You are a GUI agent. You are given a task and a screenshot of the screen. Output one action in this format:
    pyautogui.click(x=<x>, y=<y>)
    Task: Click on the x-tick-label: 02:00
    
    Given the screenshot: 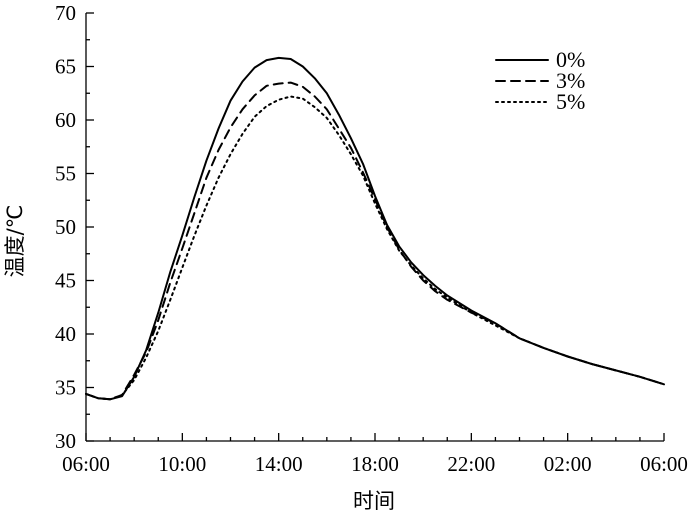 What is the action you would take?
    pyautogui.click(x=568, y=464)
    